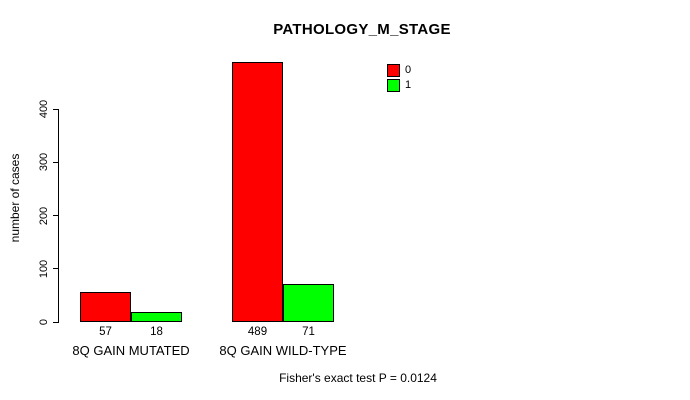 Image resolution: width=690 pixels, height=400 pixels. I want to click on y-axis-tick-label: 300, so click(44, 162).